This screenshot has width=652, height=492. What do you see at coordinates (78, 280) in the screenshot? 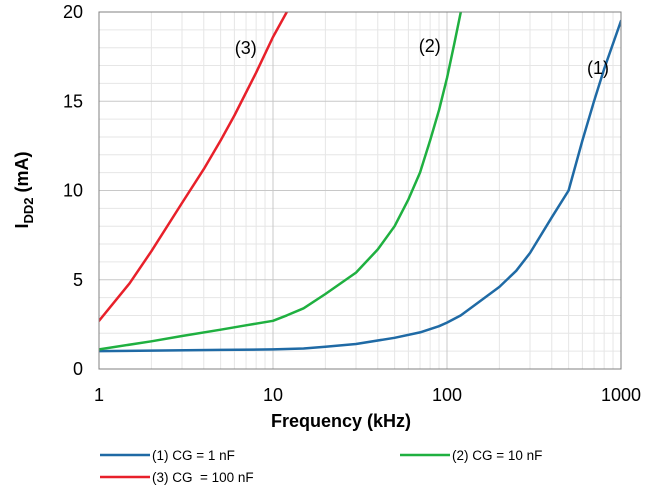
I see `y-tick-label: 5` at bounding box center [78, 280].